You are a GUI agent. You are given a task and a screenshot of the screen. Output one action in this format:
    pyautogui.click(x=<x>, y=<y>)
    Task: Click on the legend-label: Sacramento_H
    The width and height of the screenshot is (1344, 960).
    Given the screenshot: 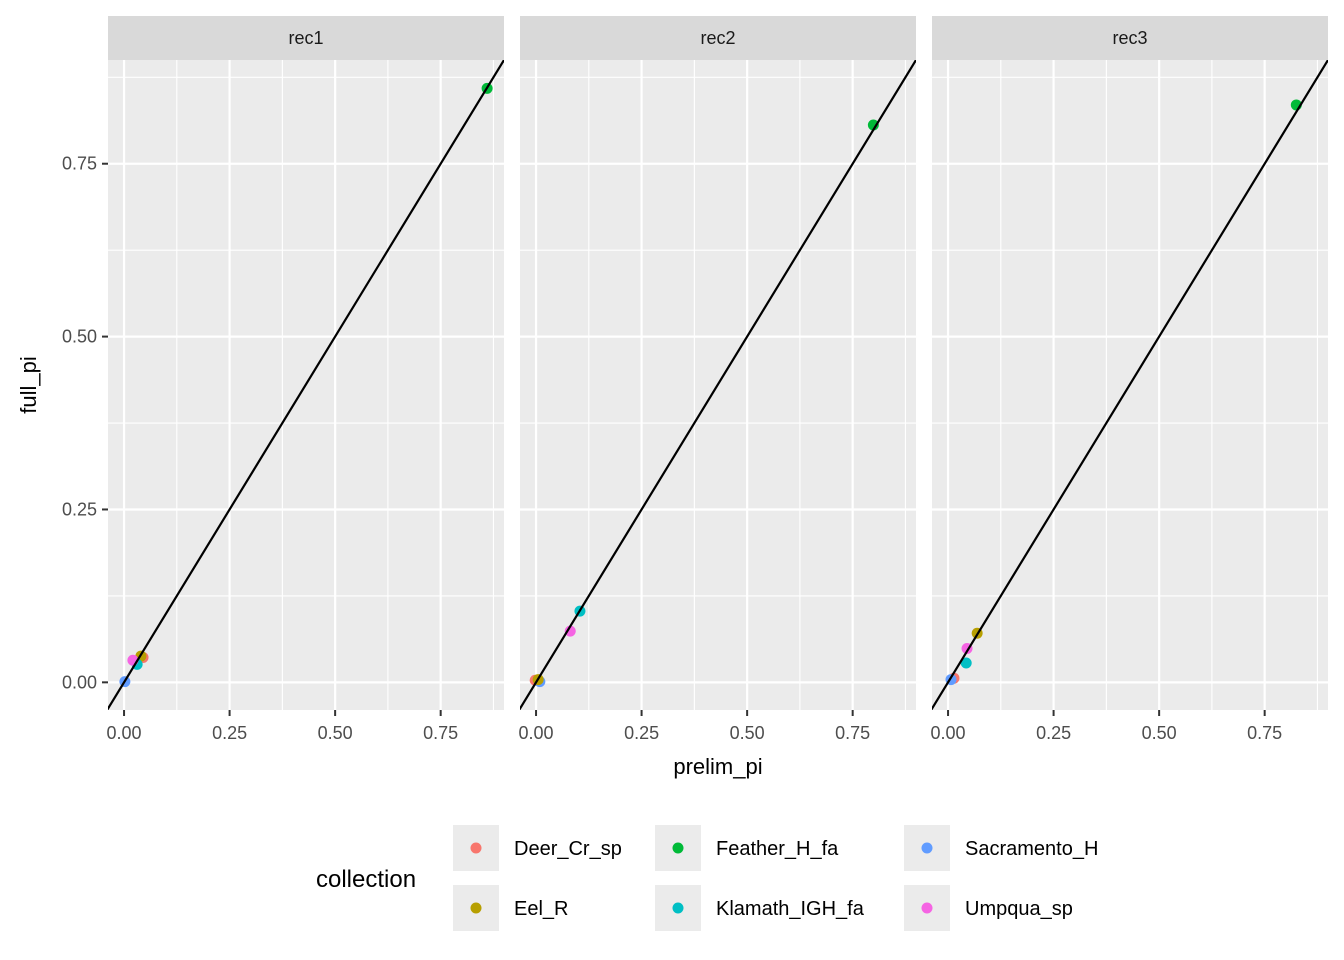 What is the action you would take?
    pyautogui.click(x=1031, y=849)
    